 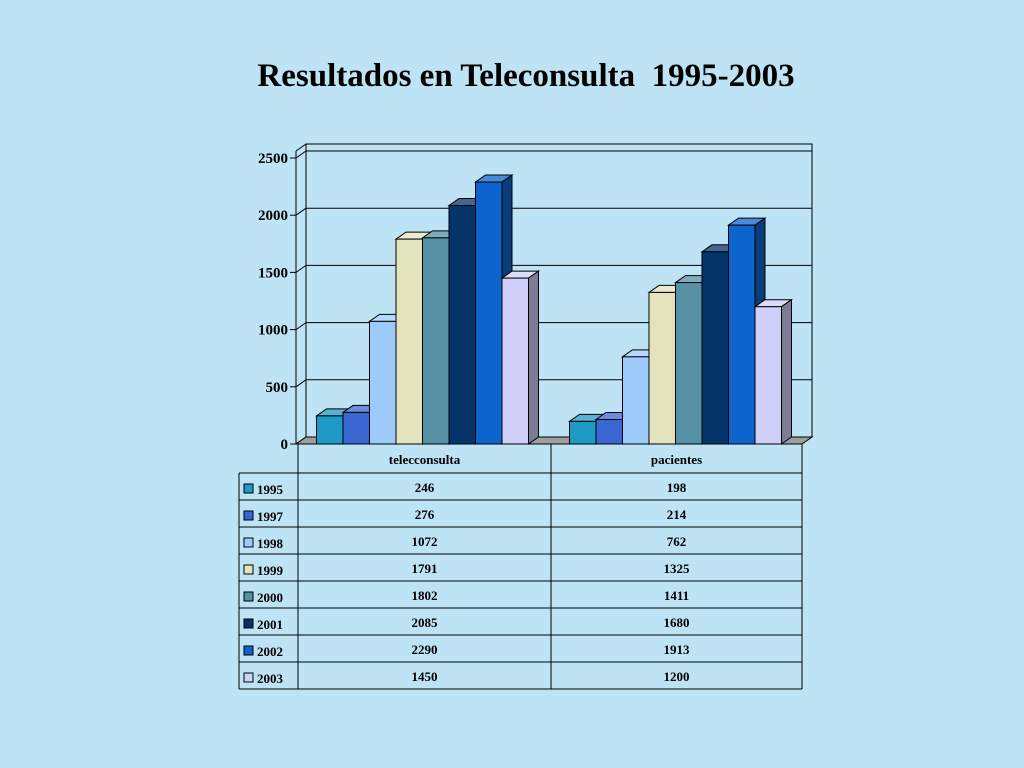 I want to click on category-label: telecconsulta, so click(x=425, y=459).